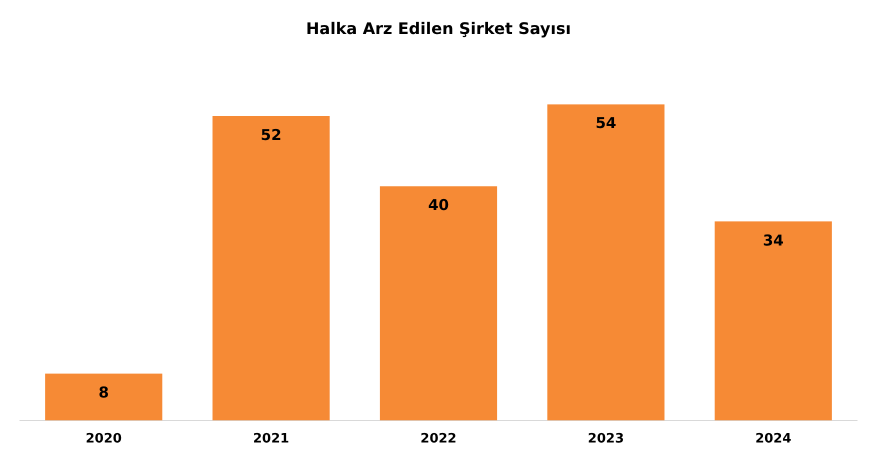 This screenshot has width=877, height=460. Describe the element at coordinates (606, 439) in the screenshot. I see `x-tick-label: 2023` at that location.